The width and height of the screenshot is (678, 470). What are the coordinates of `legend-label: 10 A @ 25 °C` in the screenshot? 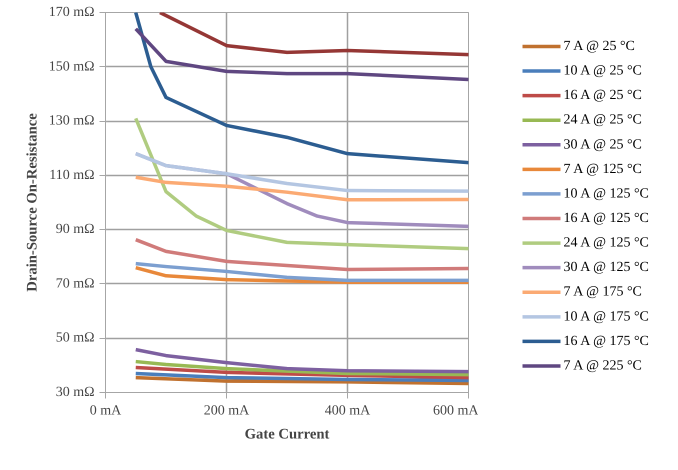 It's located at (603, 71).